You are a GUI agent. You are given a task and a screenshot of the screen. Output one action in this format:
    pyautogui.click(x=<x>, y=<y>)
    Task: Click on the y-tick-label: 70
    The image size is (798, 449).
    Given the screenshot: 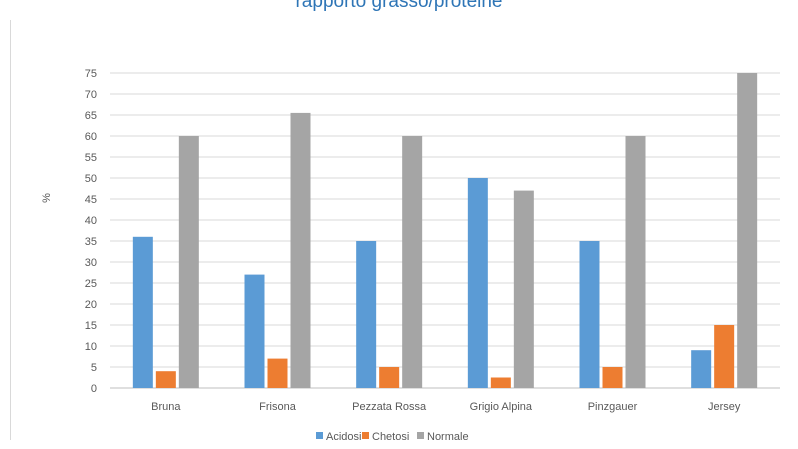 What is the action you would take?
    pyautogui.click(x=91, y=95)
    